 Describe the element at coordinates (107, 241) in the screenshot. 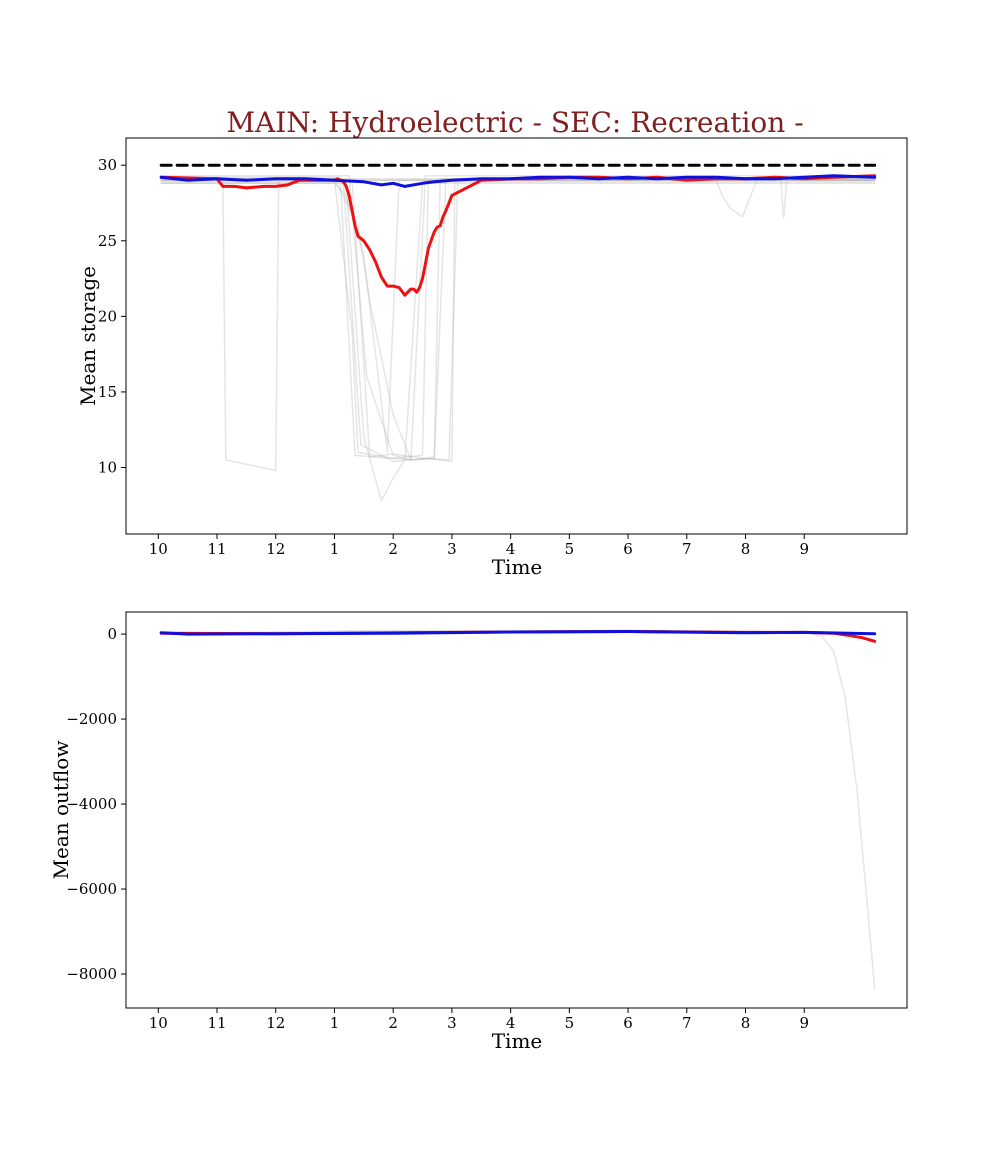

I see `y-tick-label: 25` at that location.